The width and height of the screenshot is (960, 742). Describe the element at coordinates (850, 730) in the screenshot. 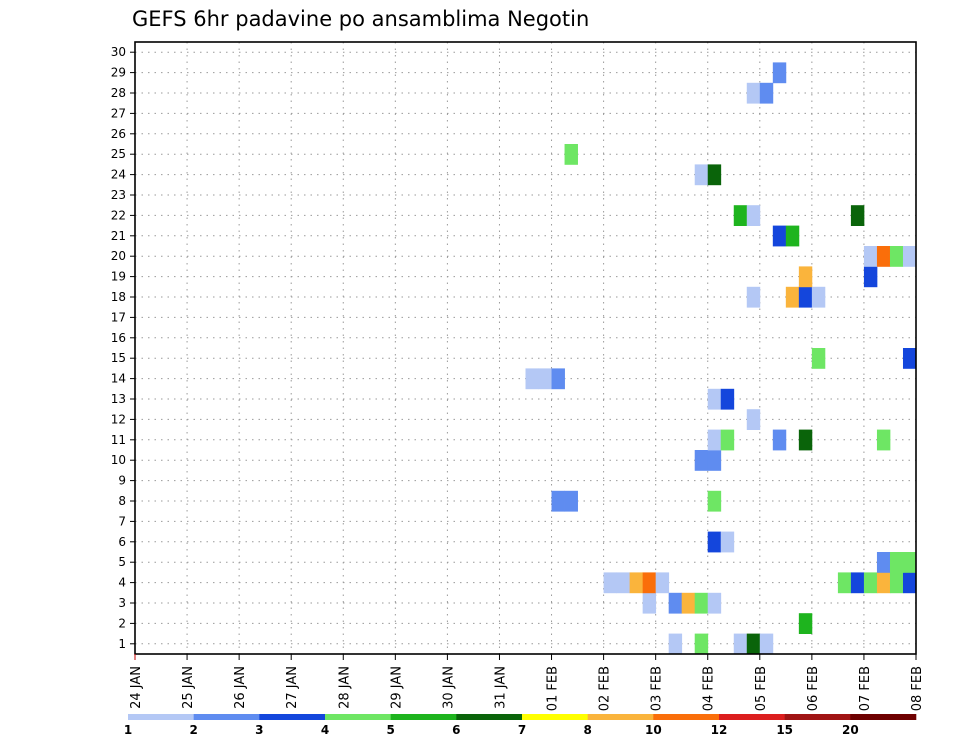

I see `colorbar-label: 20` at that location.